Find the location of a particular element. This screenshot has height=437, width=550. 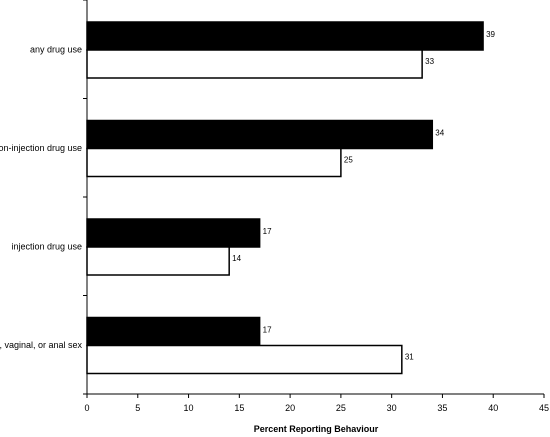

data-label: 39 is located at coordinates (490, 34).